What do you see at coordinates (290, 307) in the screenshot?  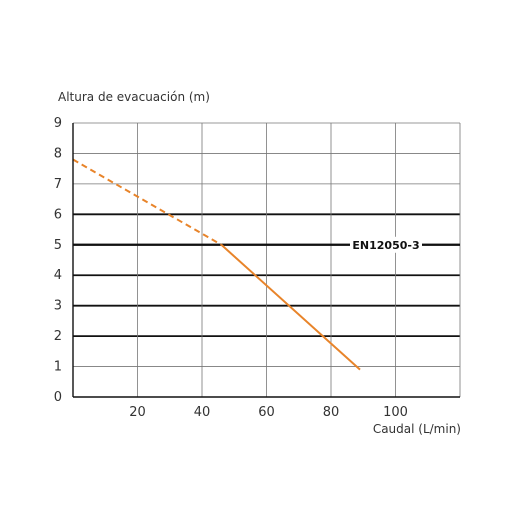 I see `series-line-solid` at bounding box center [290, 307].